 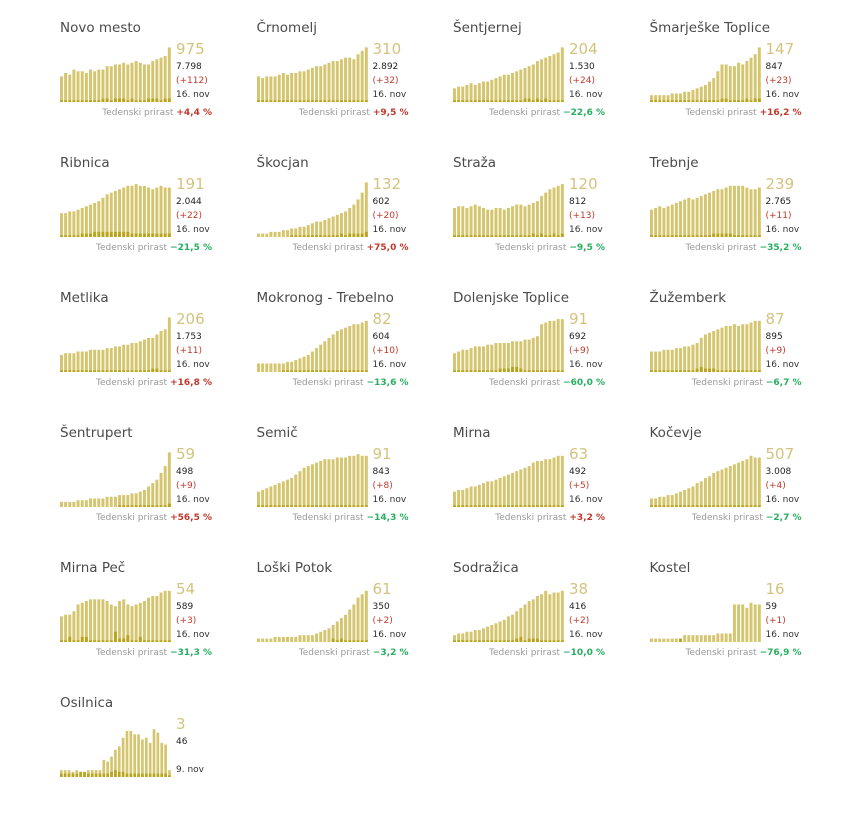 I want to click on total-cases-value: 847, so click(x=774, y=67).